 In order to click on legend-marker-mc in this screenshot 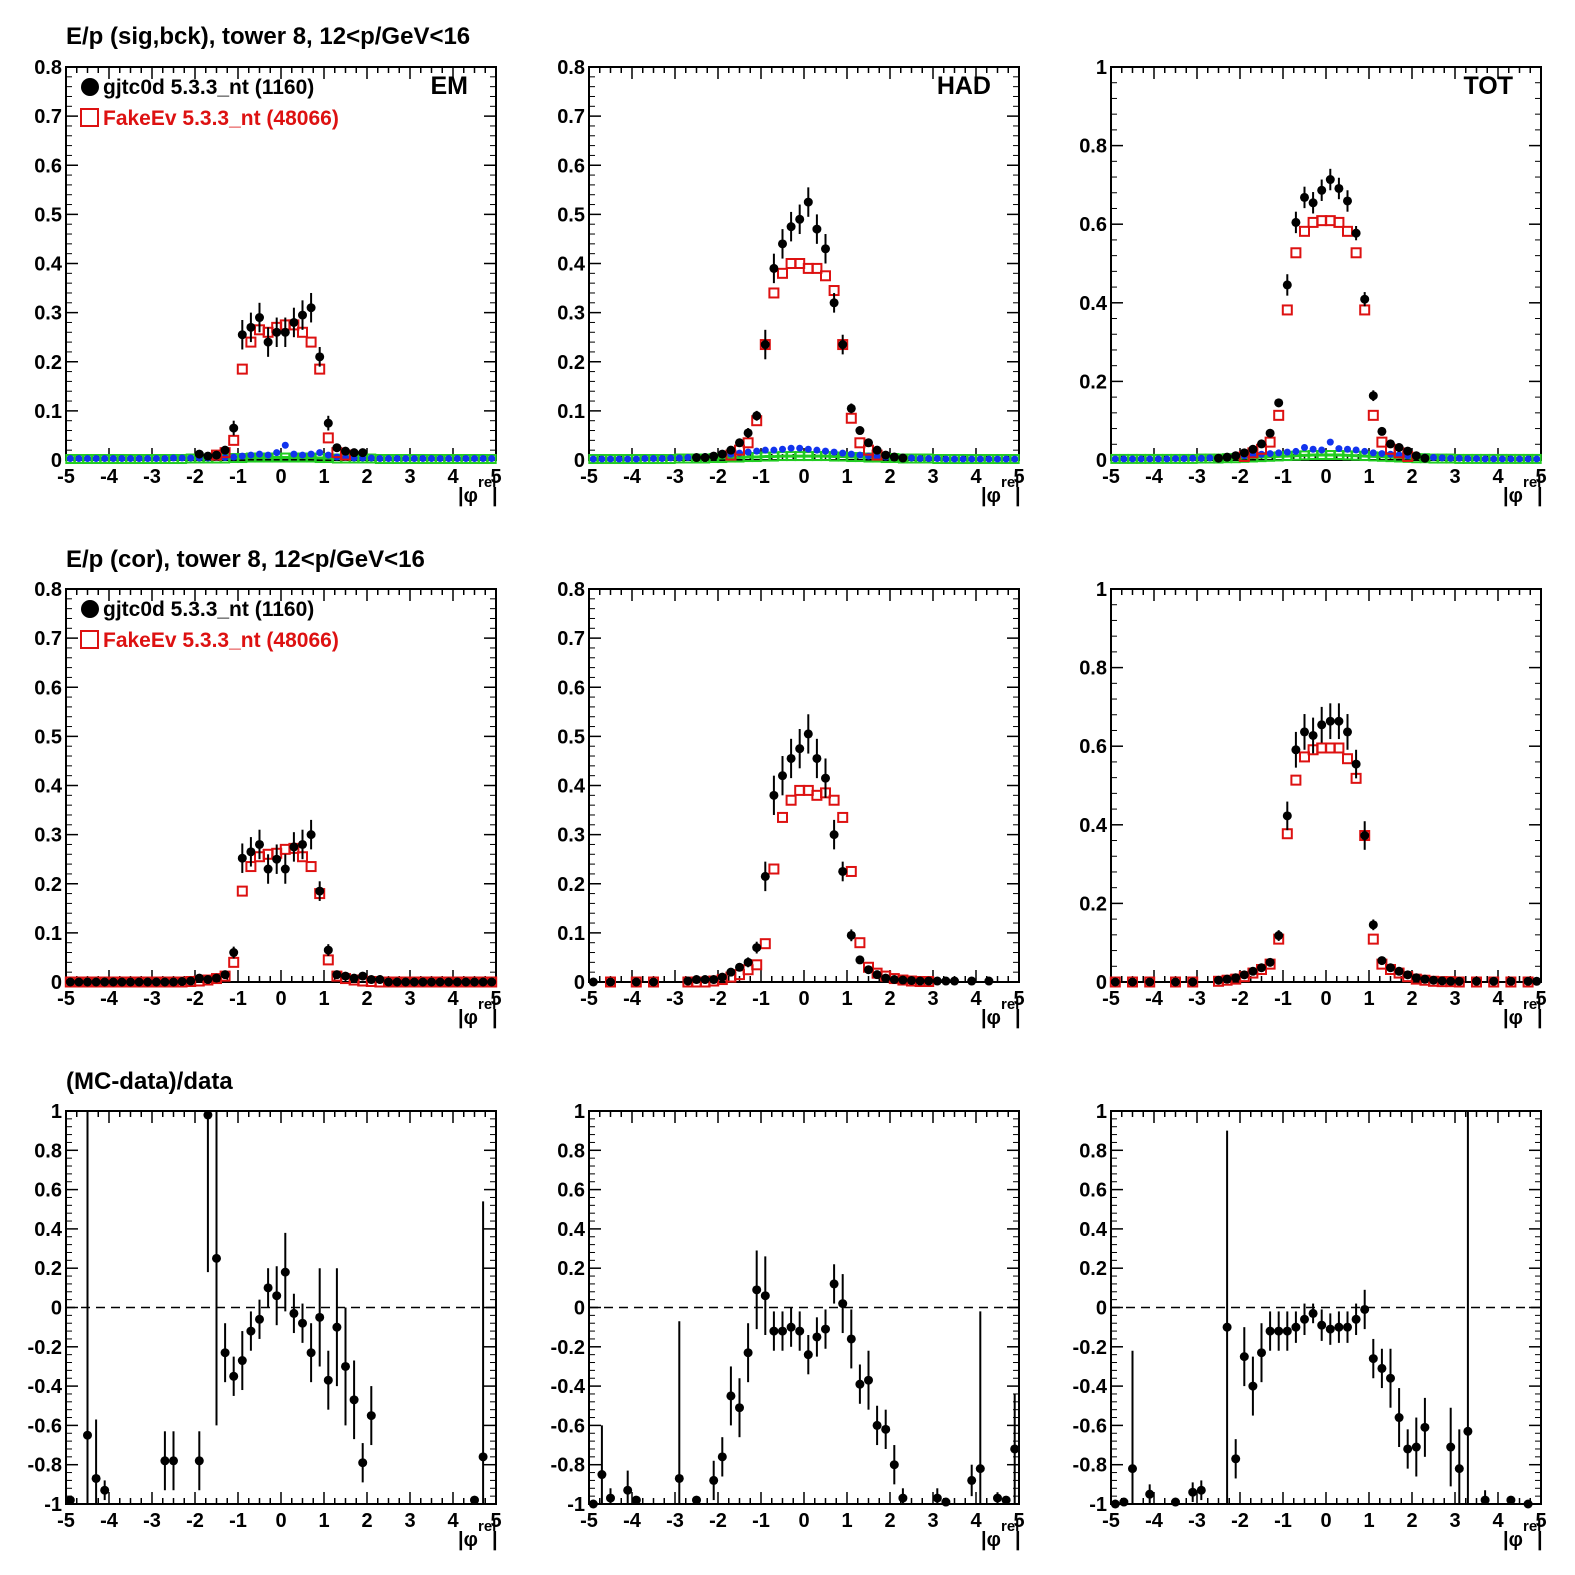, I will do `click(89, 639)`.